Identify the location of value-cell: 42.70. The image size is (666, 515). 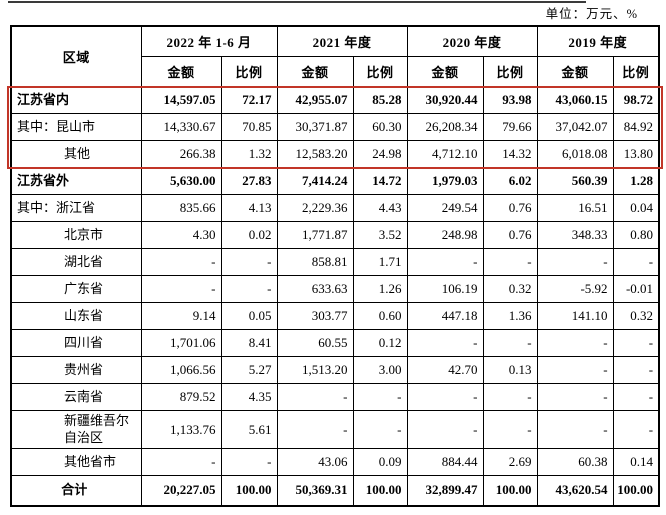
(445, 370).